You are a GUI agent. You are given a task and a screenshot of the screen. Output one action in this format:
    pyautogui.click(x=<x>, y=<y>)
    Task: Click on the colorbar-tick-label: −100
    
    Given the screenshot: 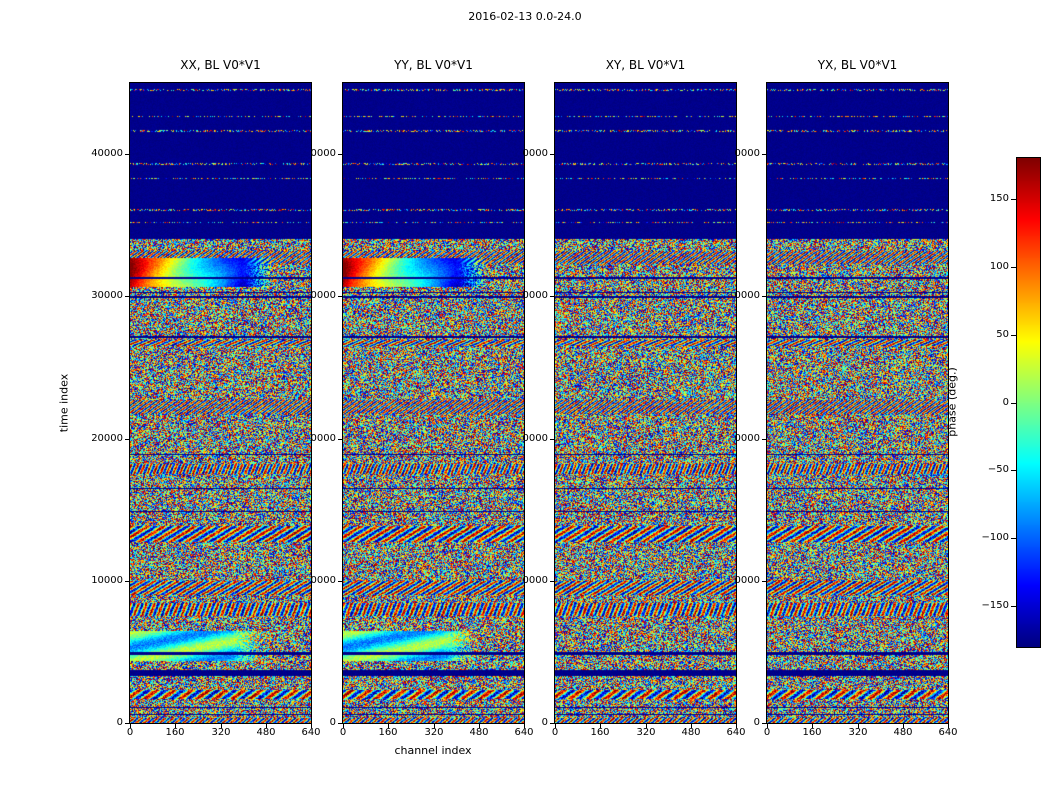 What is the action you would take?
    pyautogui.click(x=995, y=537)
    